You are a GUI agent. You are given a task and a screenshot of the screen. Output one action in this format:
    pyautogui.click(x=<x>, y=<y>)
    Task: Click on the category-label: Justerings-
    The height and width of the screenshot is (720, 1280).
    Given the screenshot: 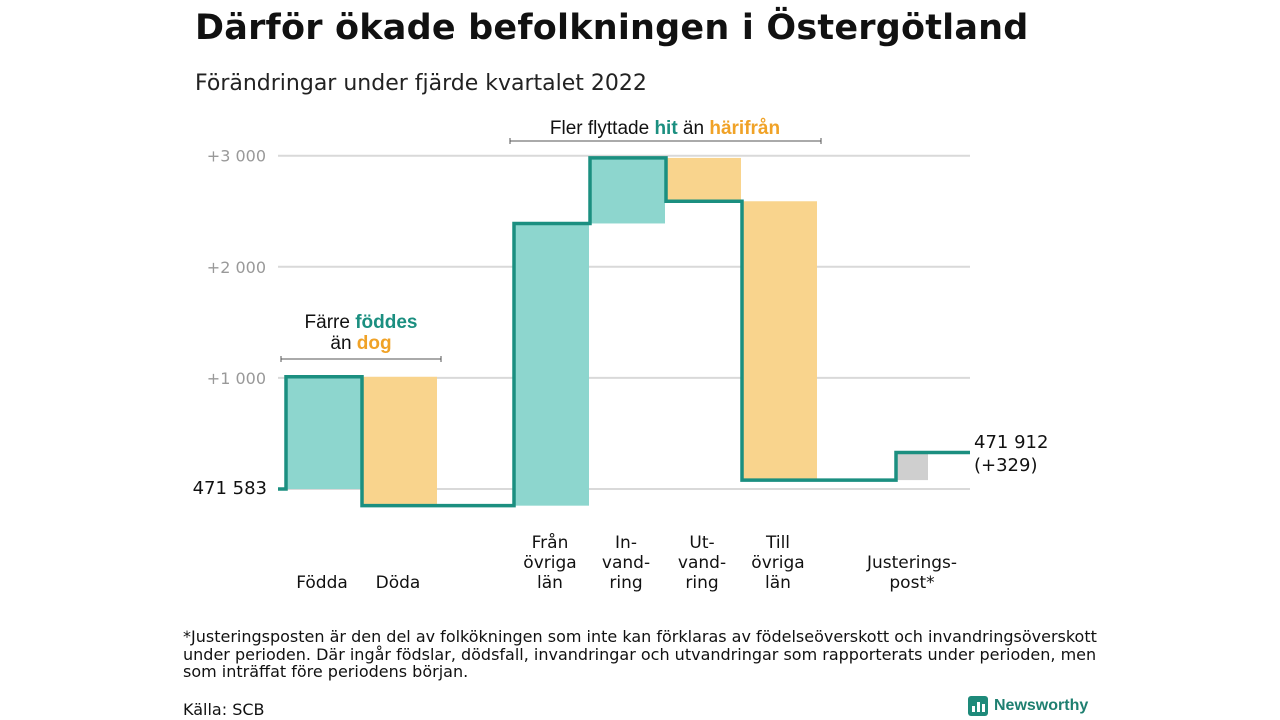 What is the action you would take?
    pyautogui.click(x=911, y=563)
    